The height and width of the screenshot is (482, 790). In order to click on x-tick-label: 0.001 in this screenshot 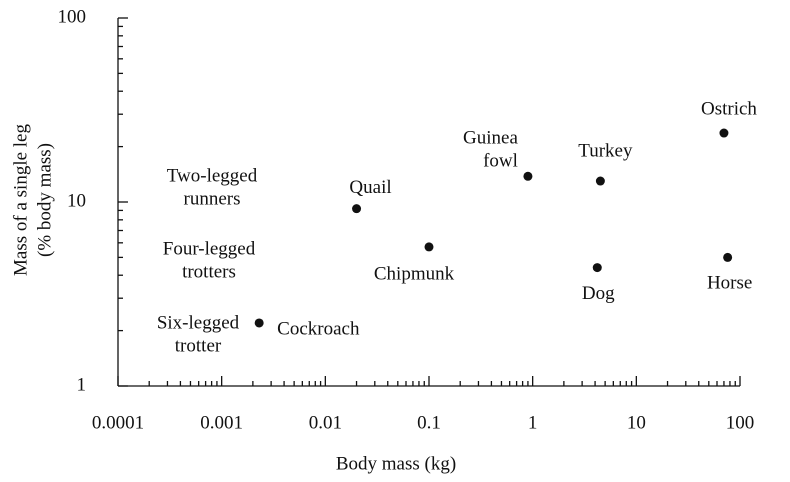, I will do `click(221, 422)`.